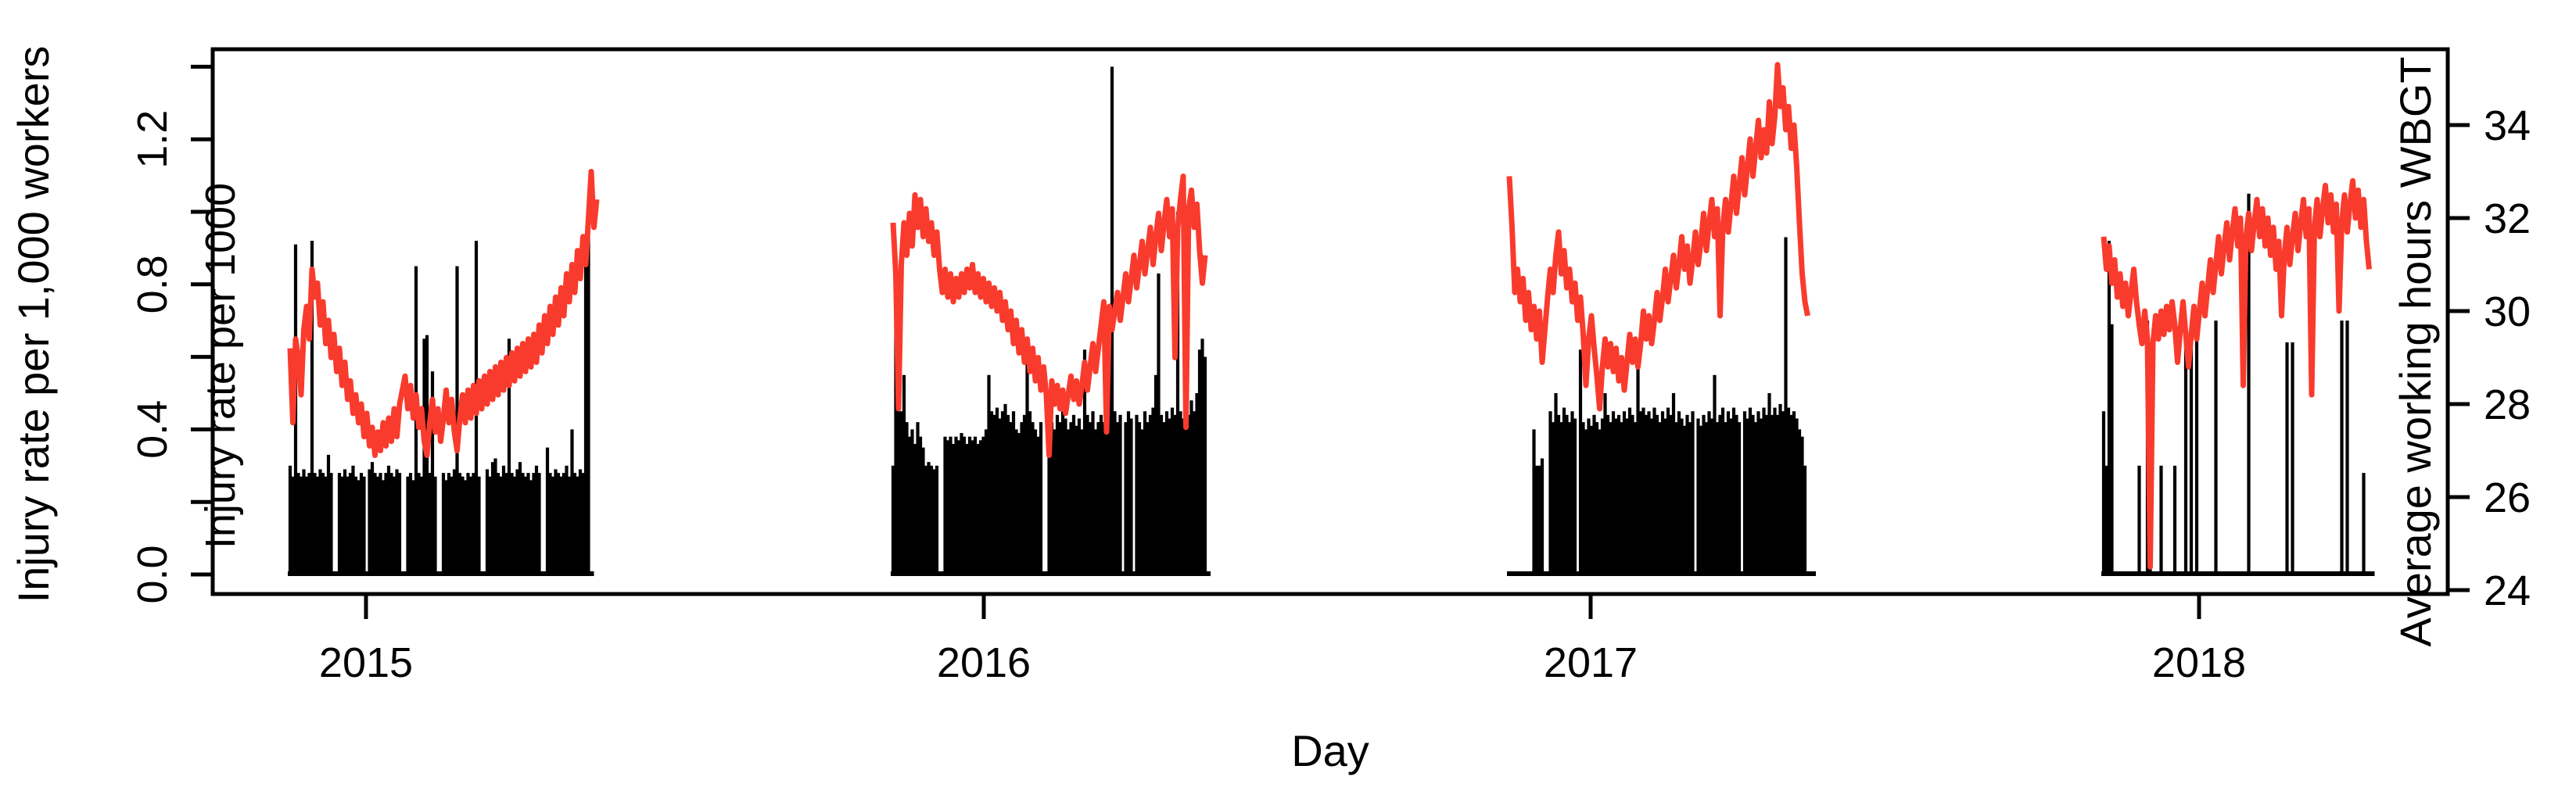 This screenshot has height=798, width=2576. What do you see at coordinates (1330, 750) in the screenshot?
I see `x-axis-title: Day` at bounding box center [1330, 750].